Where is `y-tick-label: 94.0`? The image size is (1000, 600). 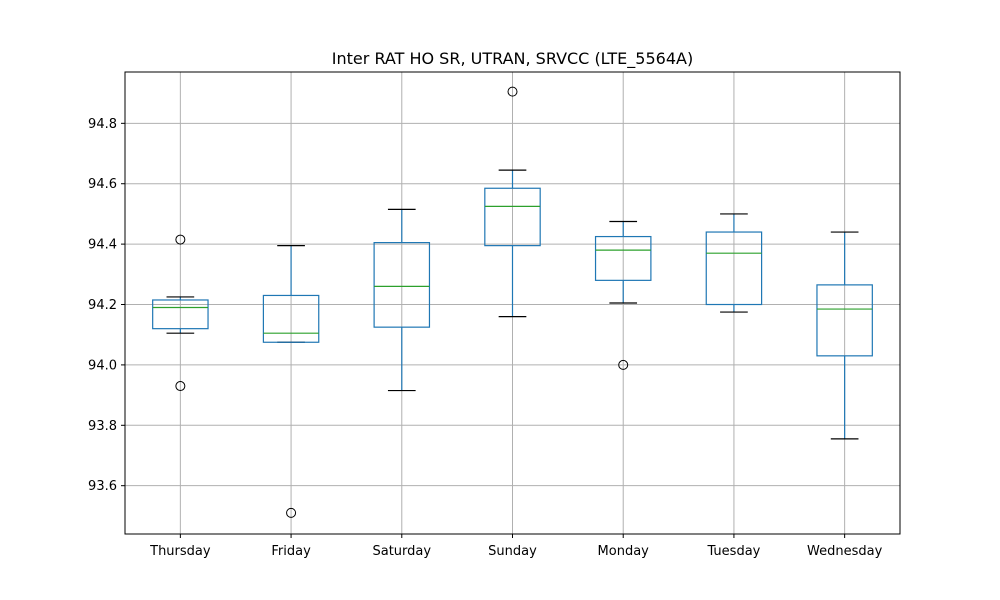
y-tick-label: 94.0 is located at coordinates (102, 365).